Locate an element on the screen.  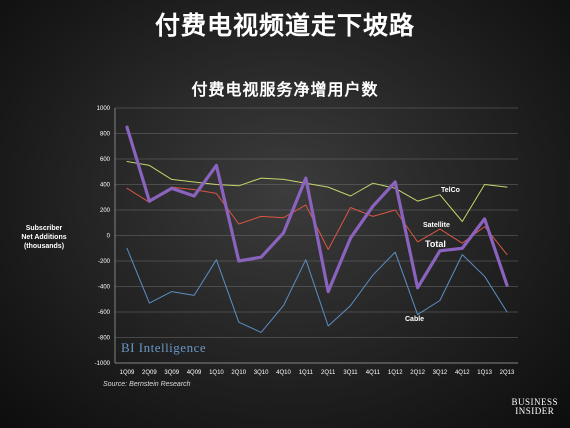
brand-line: INSIDER is located at coordinates (535, 411).